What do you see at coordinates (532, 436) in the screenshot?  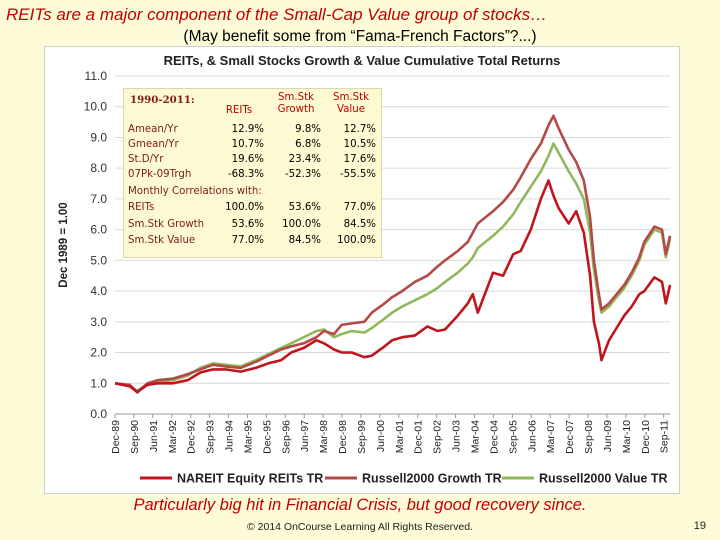 I see `x-tick-label: Jun-06` at bounding box center [532, 436].